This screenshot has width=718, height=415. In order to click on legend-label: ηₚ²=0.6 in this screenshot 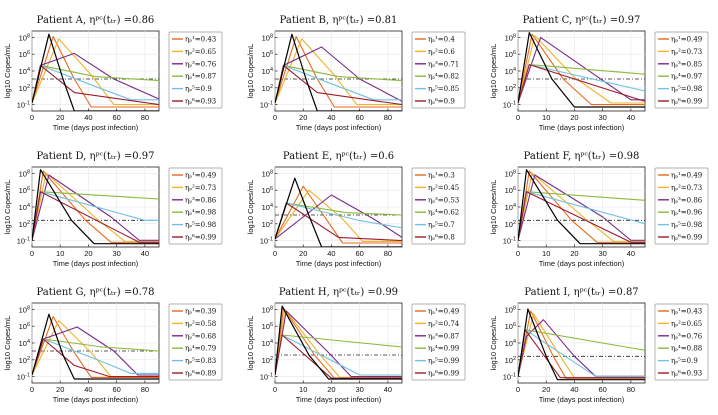, I will do `click(441, 52)`.